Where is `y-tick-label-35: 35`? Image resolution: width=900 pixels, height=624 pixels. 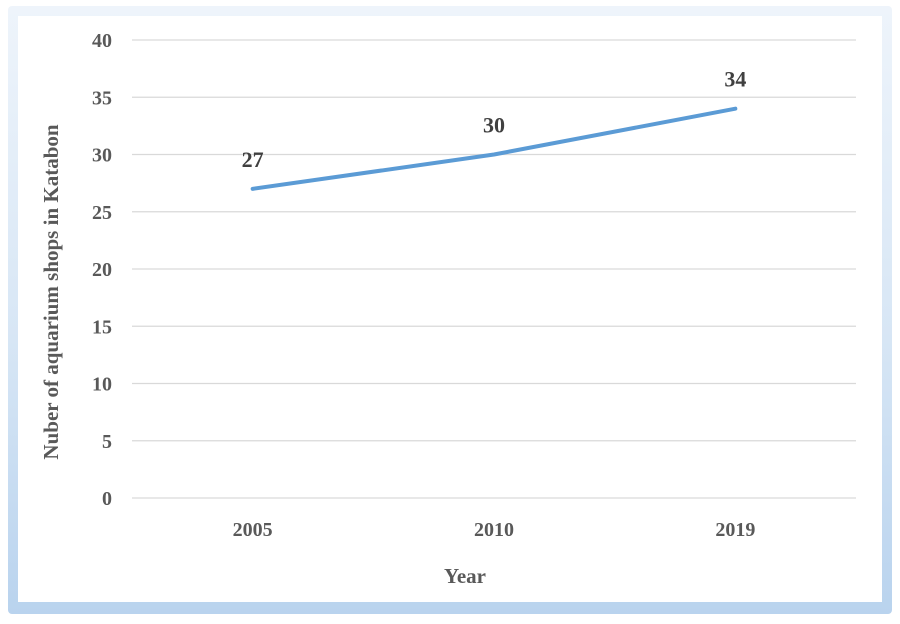 y-tick-label-35: 35 is located at coordinates (102, 98).